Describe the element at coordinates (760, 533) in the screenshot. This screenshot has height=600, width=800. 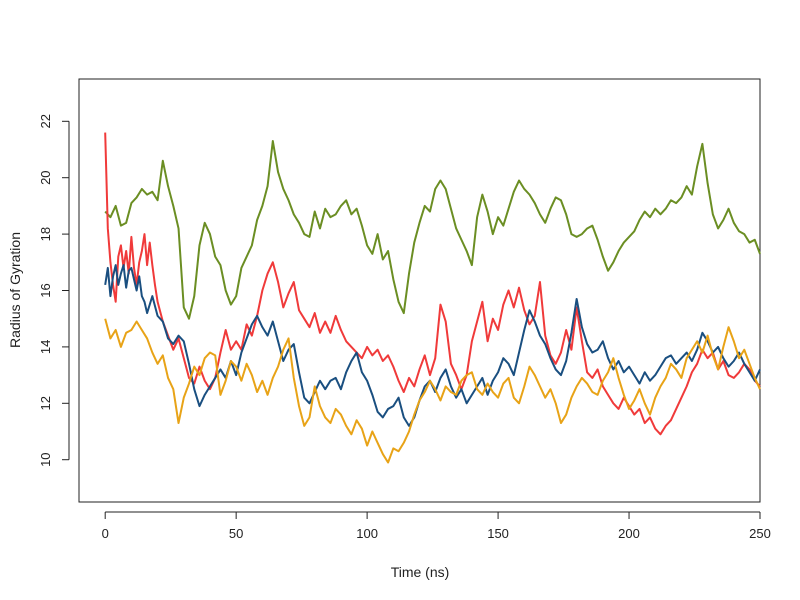
I see `x-tick-label: 250` at that location.